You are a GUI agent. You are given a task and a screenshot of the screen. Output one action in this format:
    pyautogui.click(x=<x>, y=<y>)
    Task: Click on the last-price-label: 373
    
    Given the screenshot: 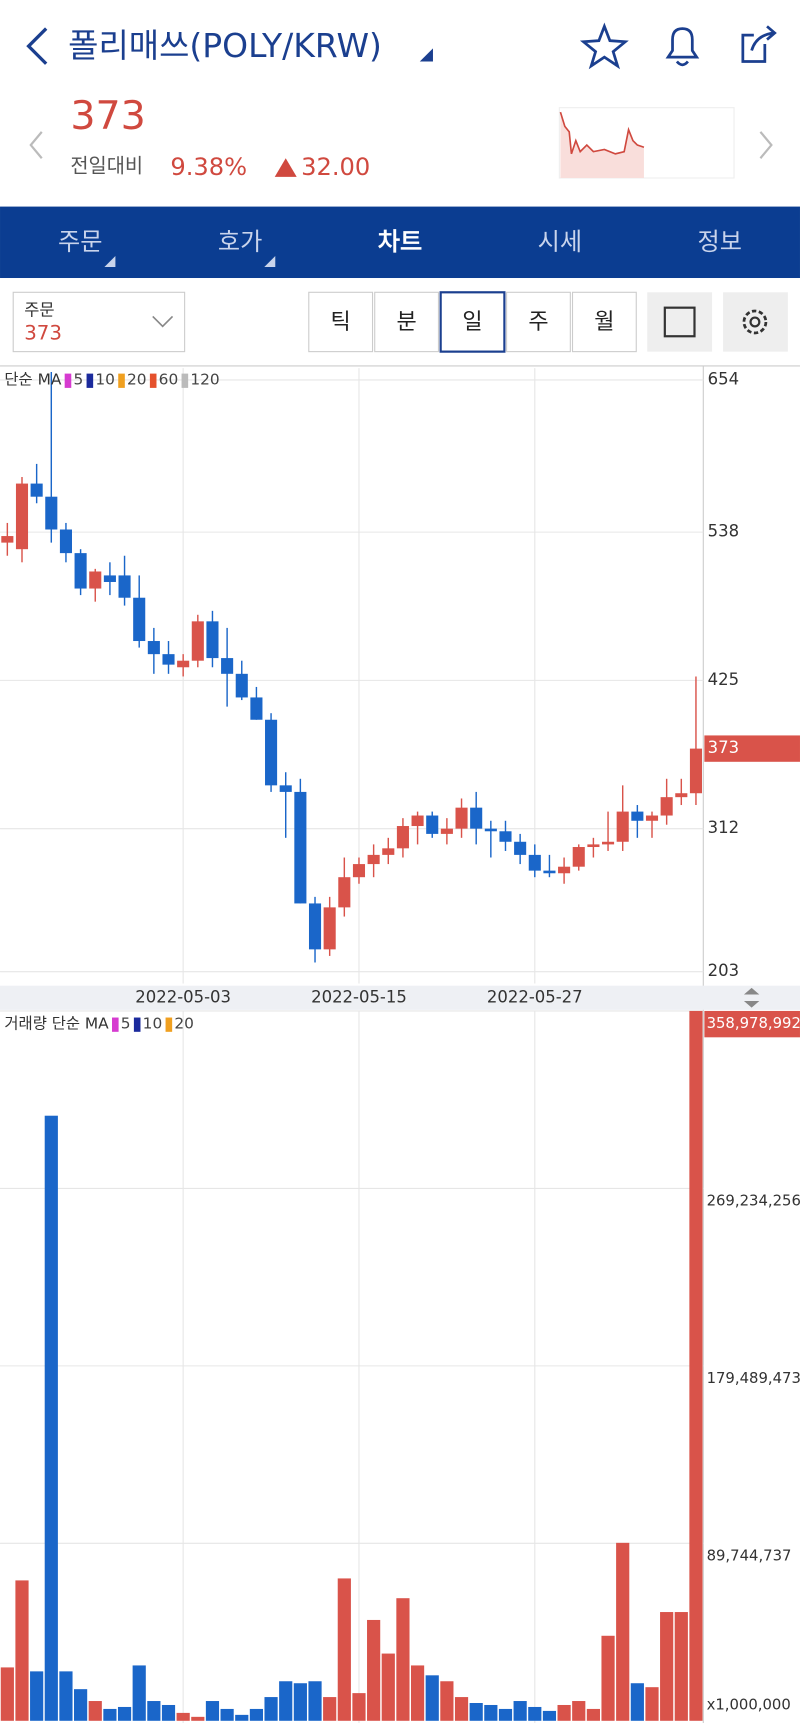 What is the action you would take?
    pyautogui.click(x=723, y=747)
    